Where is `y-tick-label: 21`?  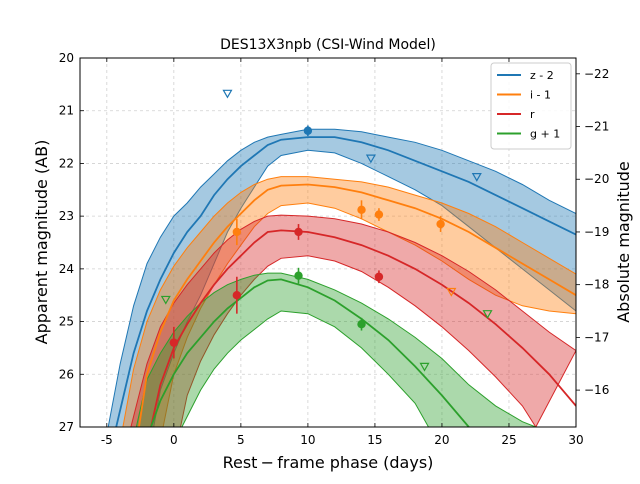
y-tick-label: 21 is located at coordinates (66, 111).